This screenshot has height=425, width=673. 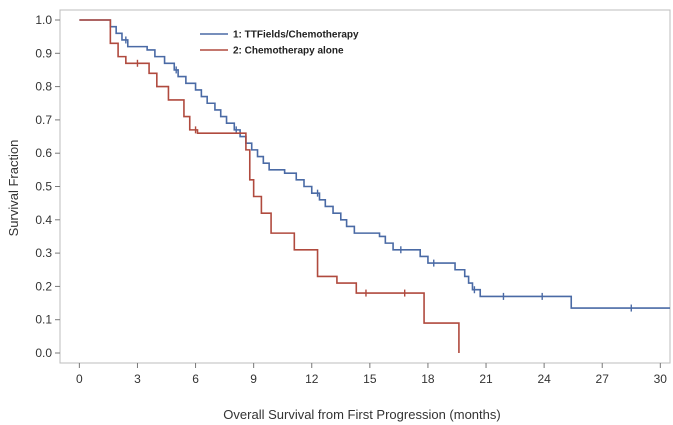 I want to click on y-tick-label: 1.0, so click(x=43, y=20).